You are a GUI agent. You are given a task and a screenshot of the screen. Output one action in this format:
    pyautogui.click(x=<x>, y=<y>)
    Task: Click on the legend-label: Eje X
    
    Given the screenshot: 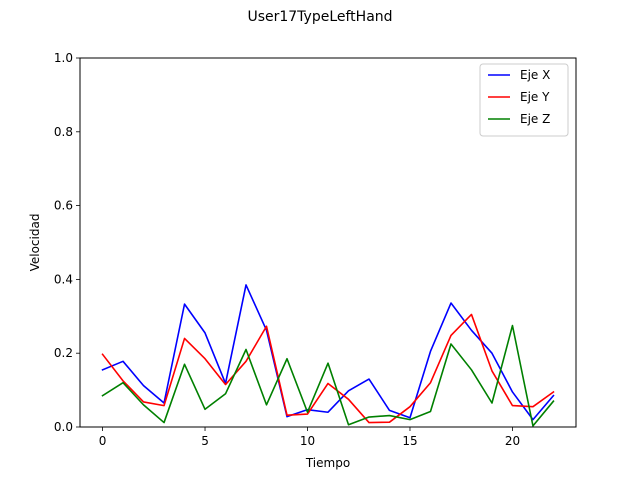 What is the action you would take?
    pyautogui.click(x=535, y=75)
    